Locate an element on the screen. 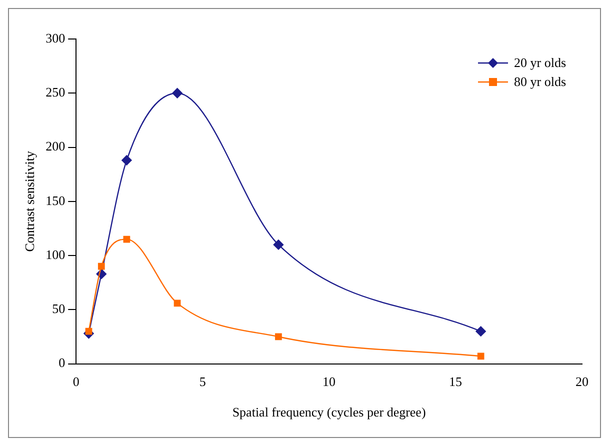 This screenshot has height=446, width=609. x-axis-title: Spatial frequency (cycles per degree) is located at coordinates (329, 412).